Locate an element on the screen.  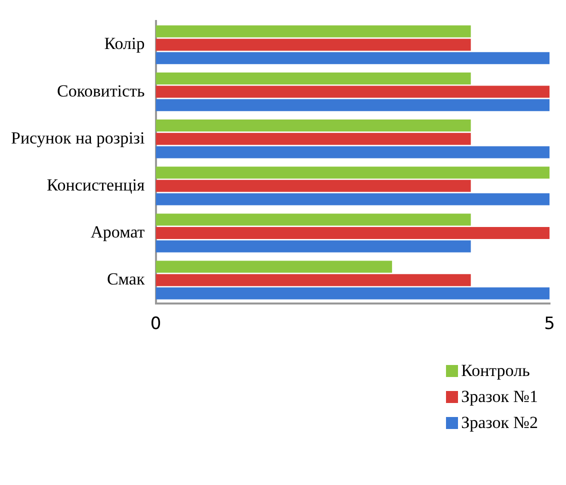
legend-label: Зразок №2 is located at coordinates (499, 423).